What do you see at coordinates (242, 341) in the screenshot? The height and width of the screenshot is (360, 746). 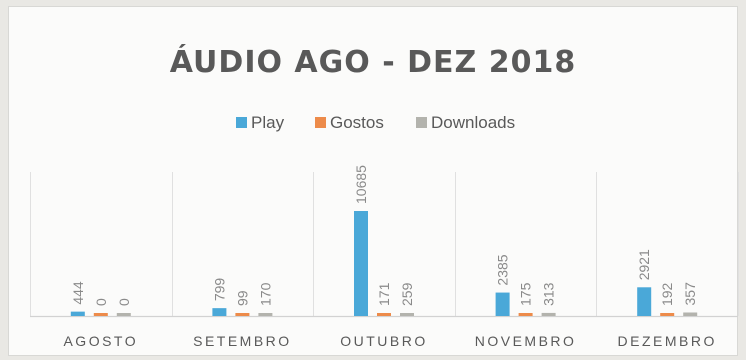 I see `x-tick-label-setembro: SETEMBRO` at bounding box center [242, 341].